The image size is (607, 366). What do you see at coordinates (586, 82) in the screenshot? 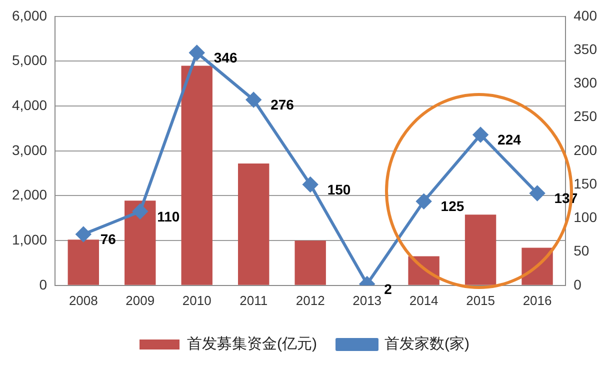
I see `y2-tick-label: 300` at bounding box center [586, 82].